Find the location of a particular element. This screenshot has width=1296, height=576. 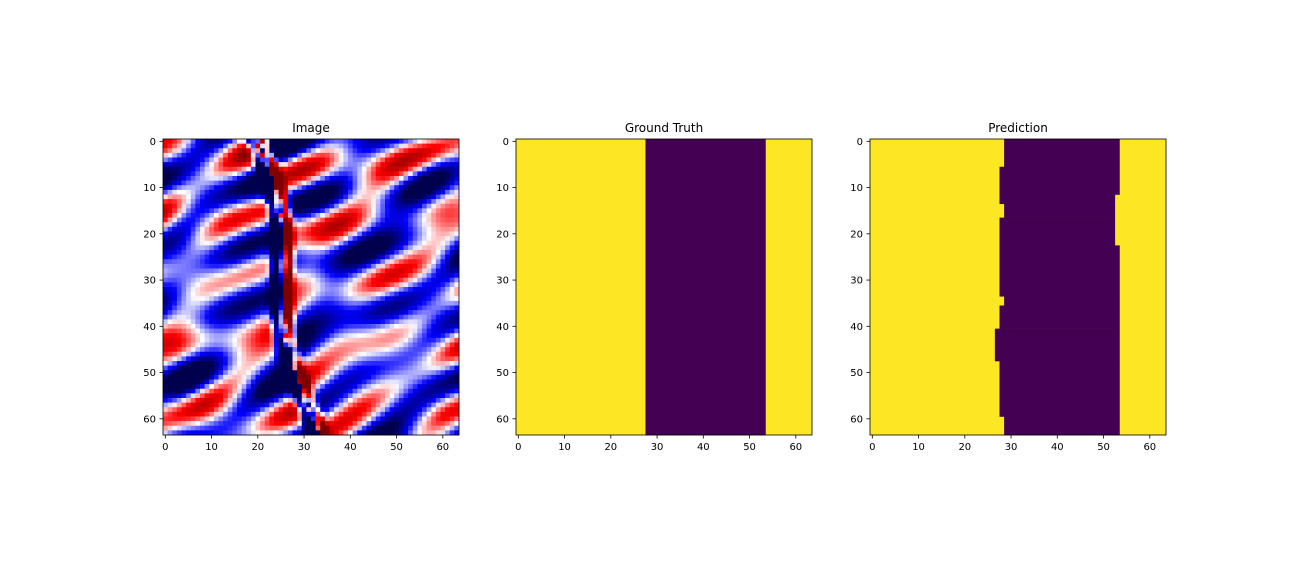

x-tick-label: 0 is located at coordinates (872, 447).